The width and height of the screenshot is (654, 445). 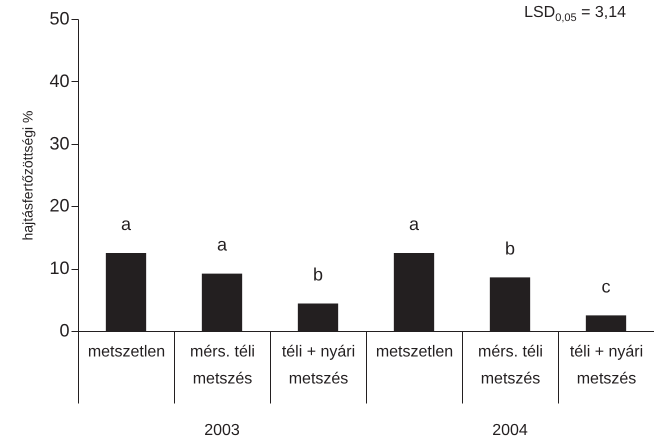 I want to click on y-tick-label: 0, so click(x=64, y=330).